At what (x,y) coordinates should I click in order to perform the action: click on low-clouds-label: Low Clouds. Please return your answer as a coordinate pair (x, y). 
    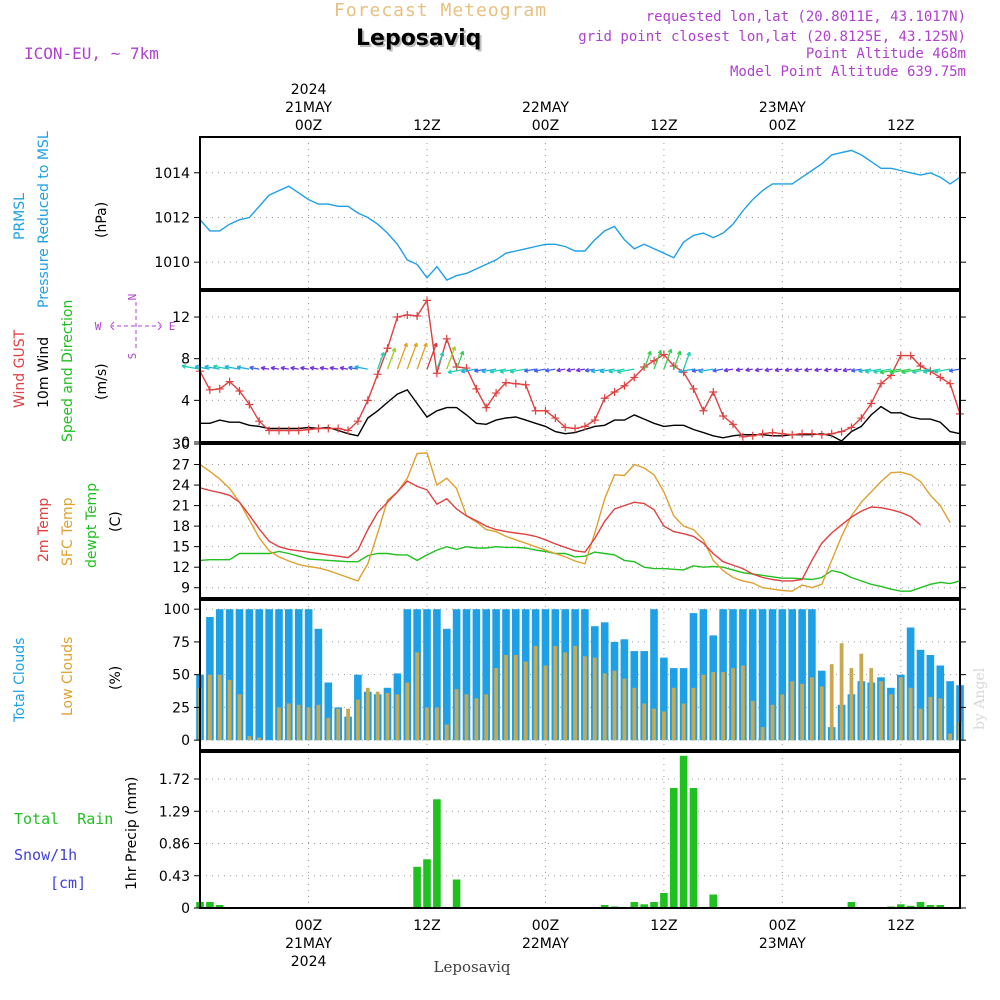
    Looking at the image, I should click on (68, 676).